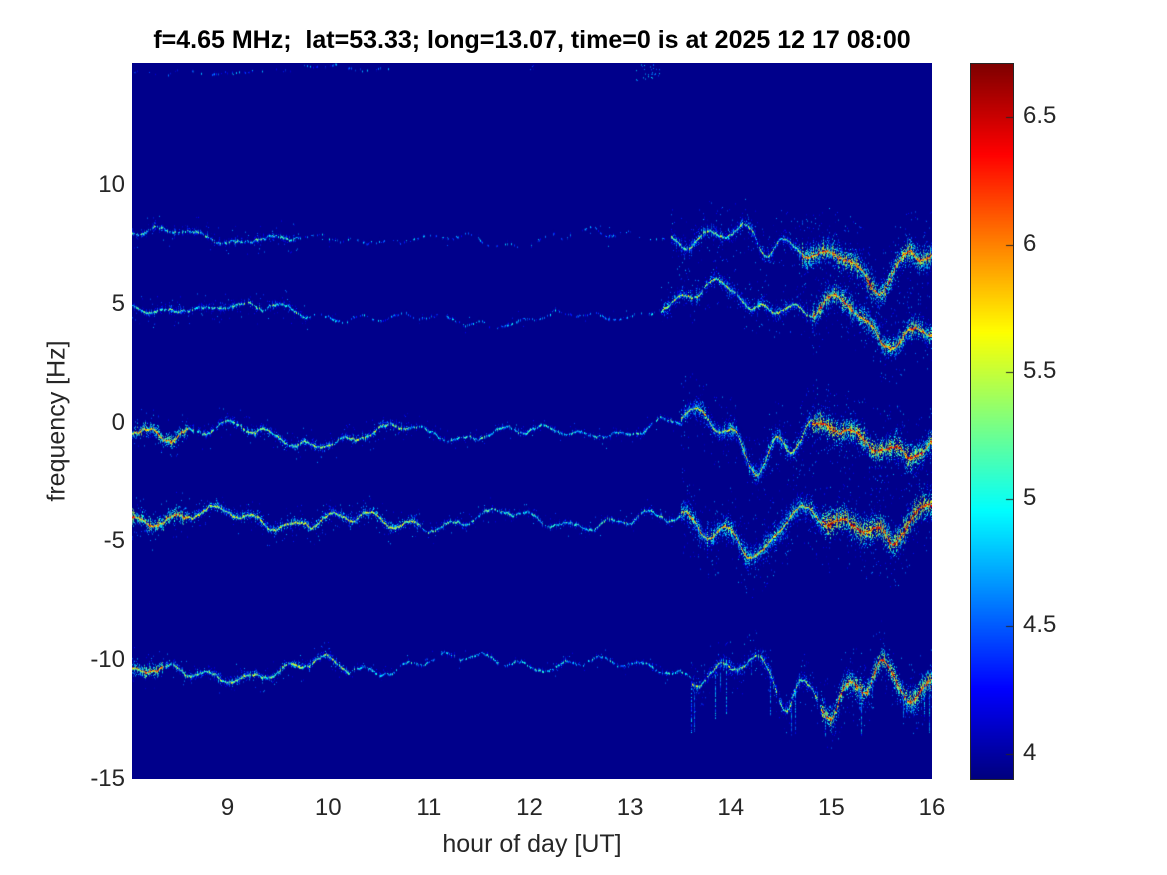 The width and height of the screenshot is (1167, 875). Describe the element at coordinates (1030, 752) in the screenshot. I see `colorbar-tick-label: 4` at that location.